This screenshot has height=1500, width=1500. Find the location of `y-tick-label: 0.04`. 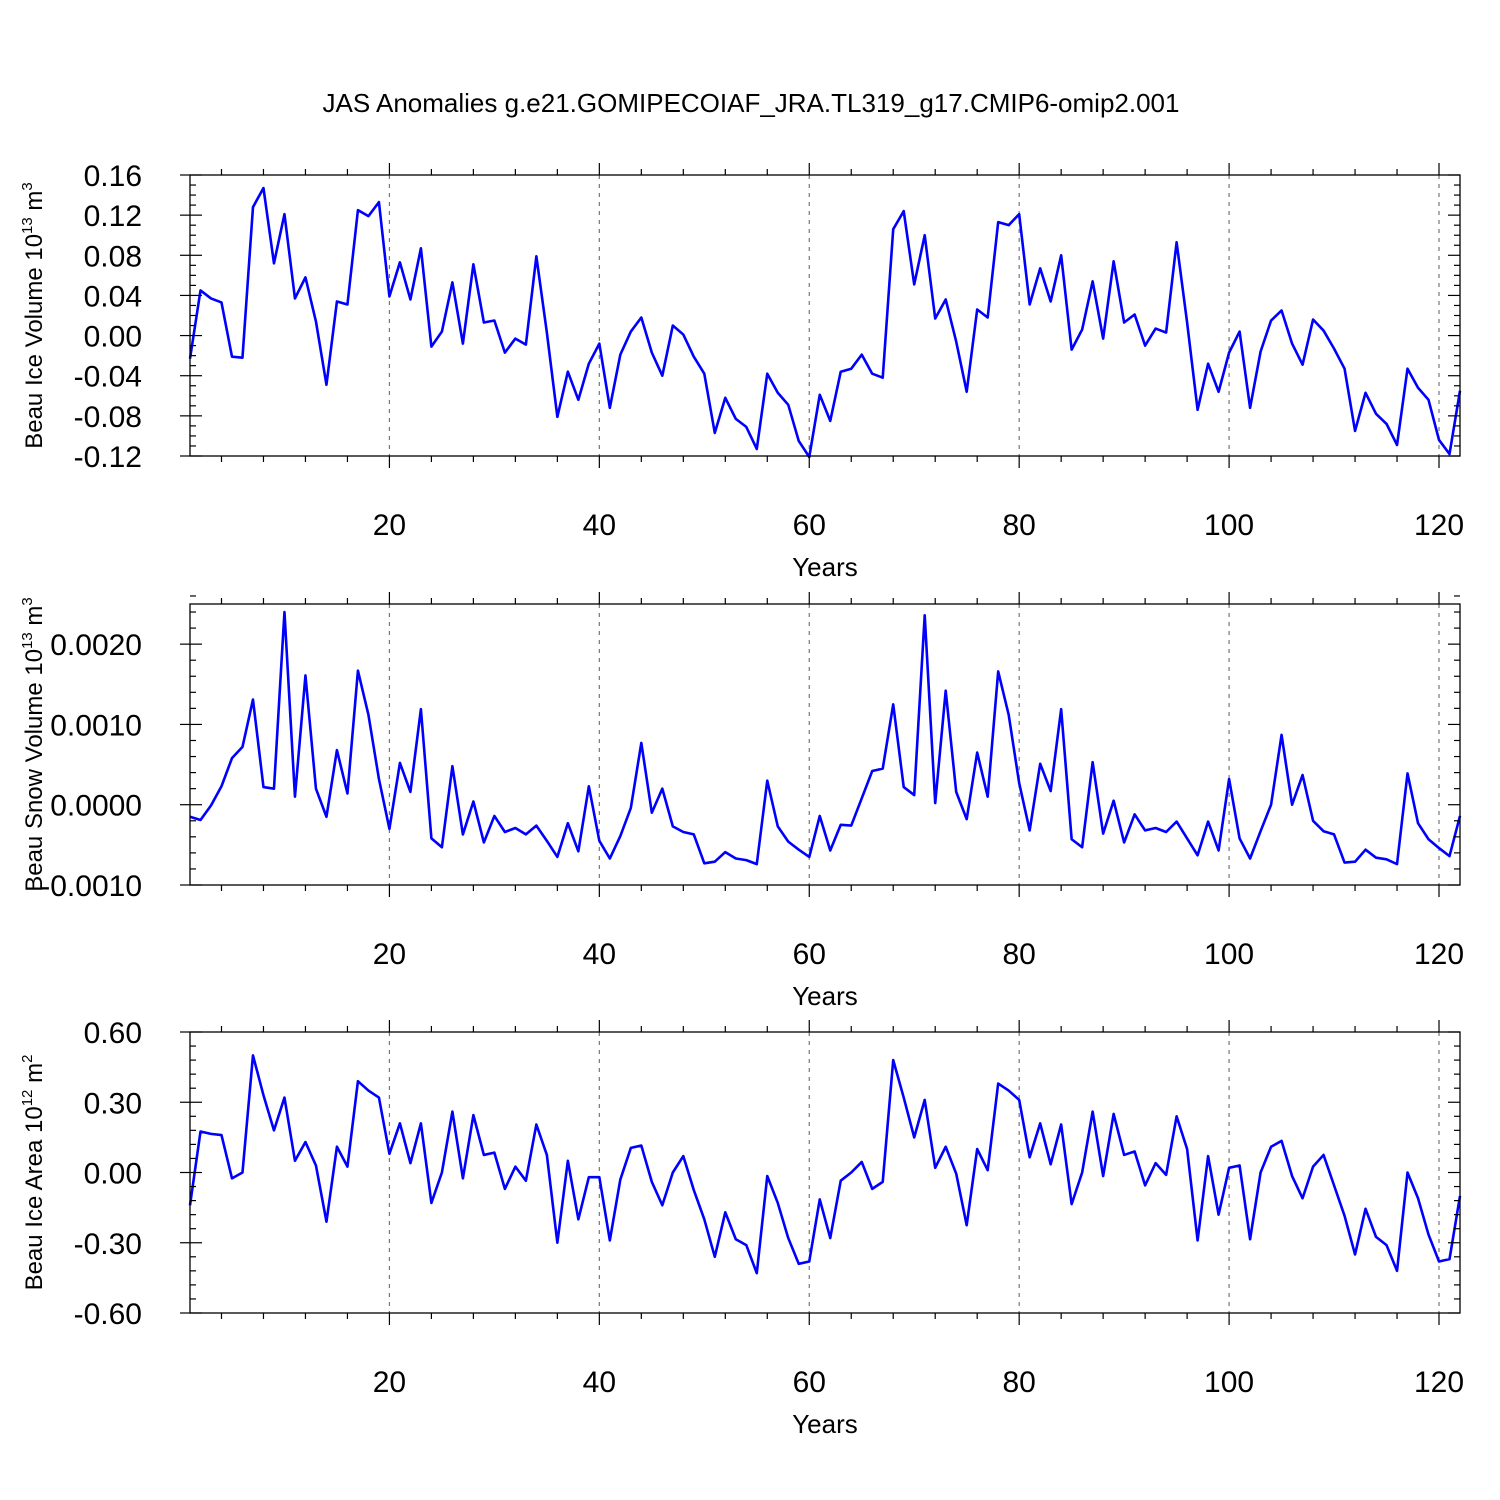

y-tick-label: 0.04 is located at coordinates (113, 296).